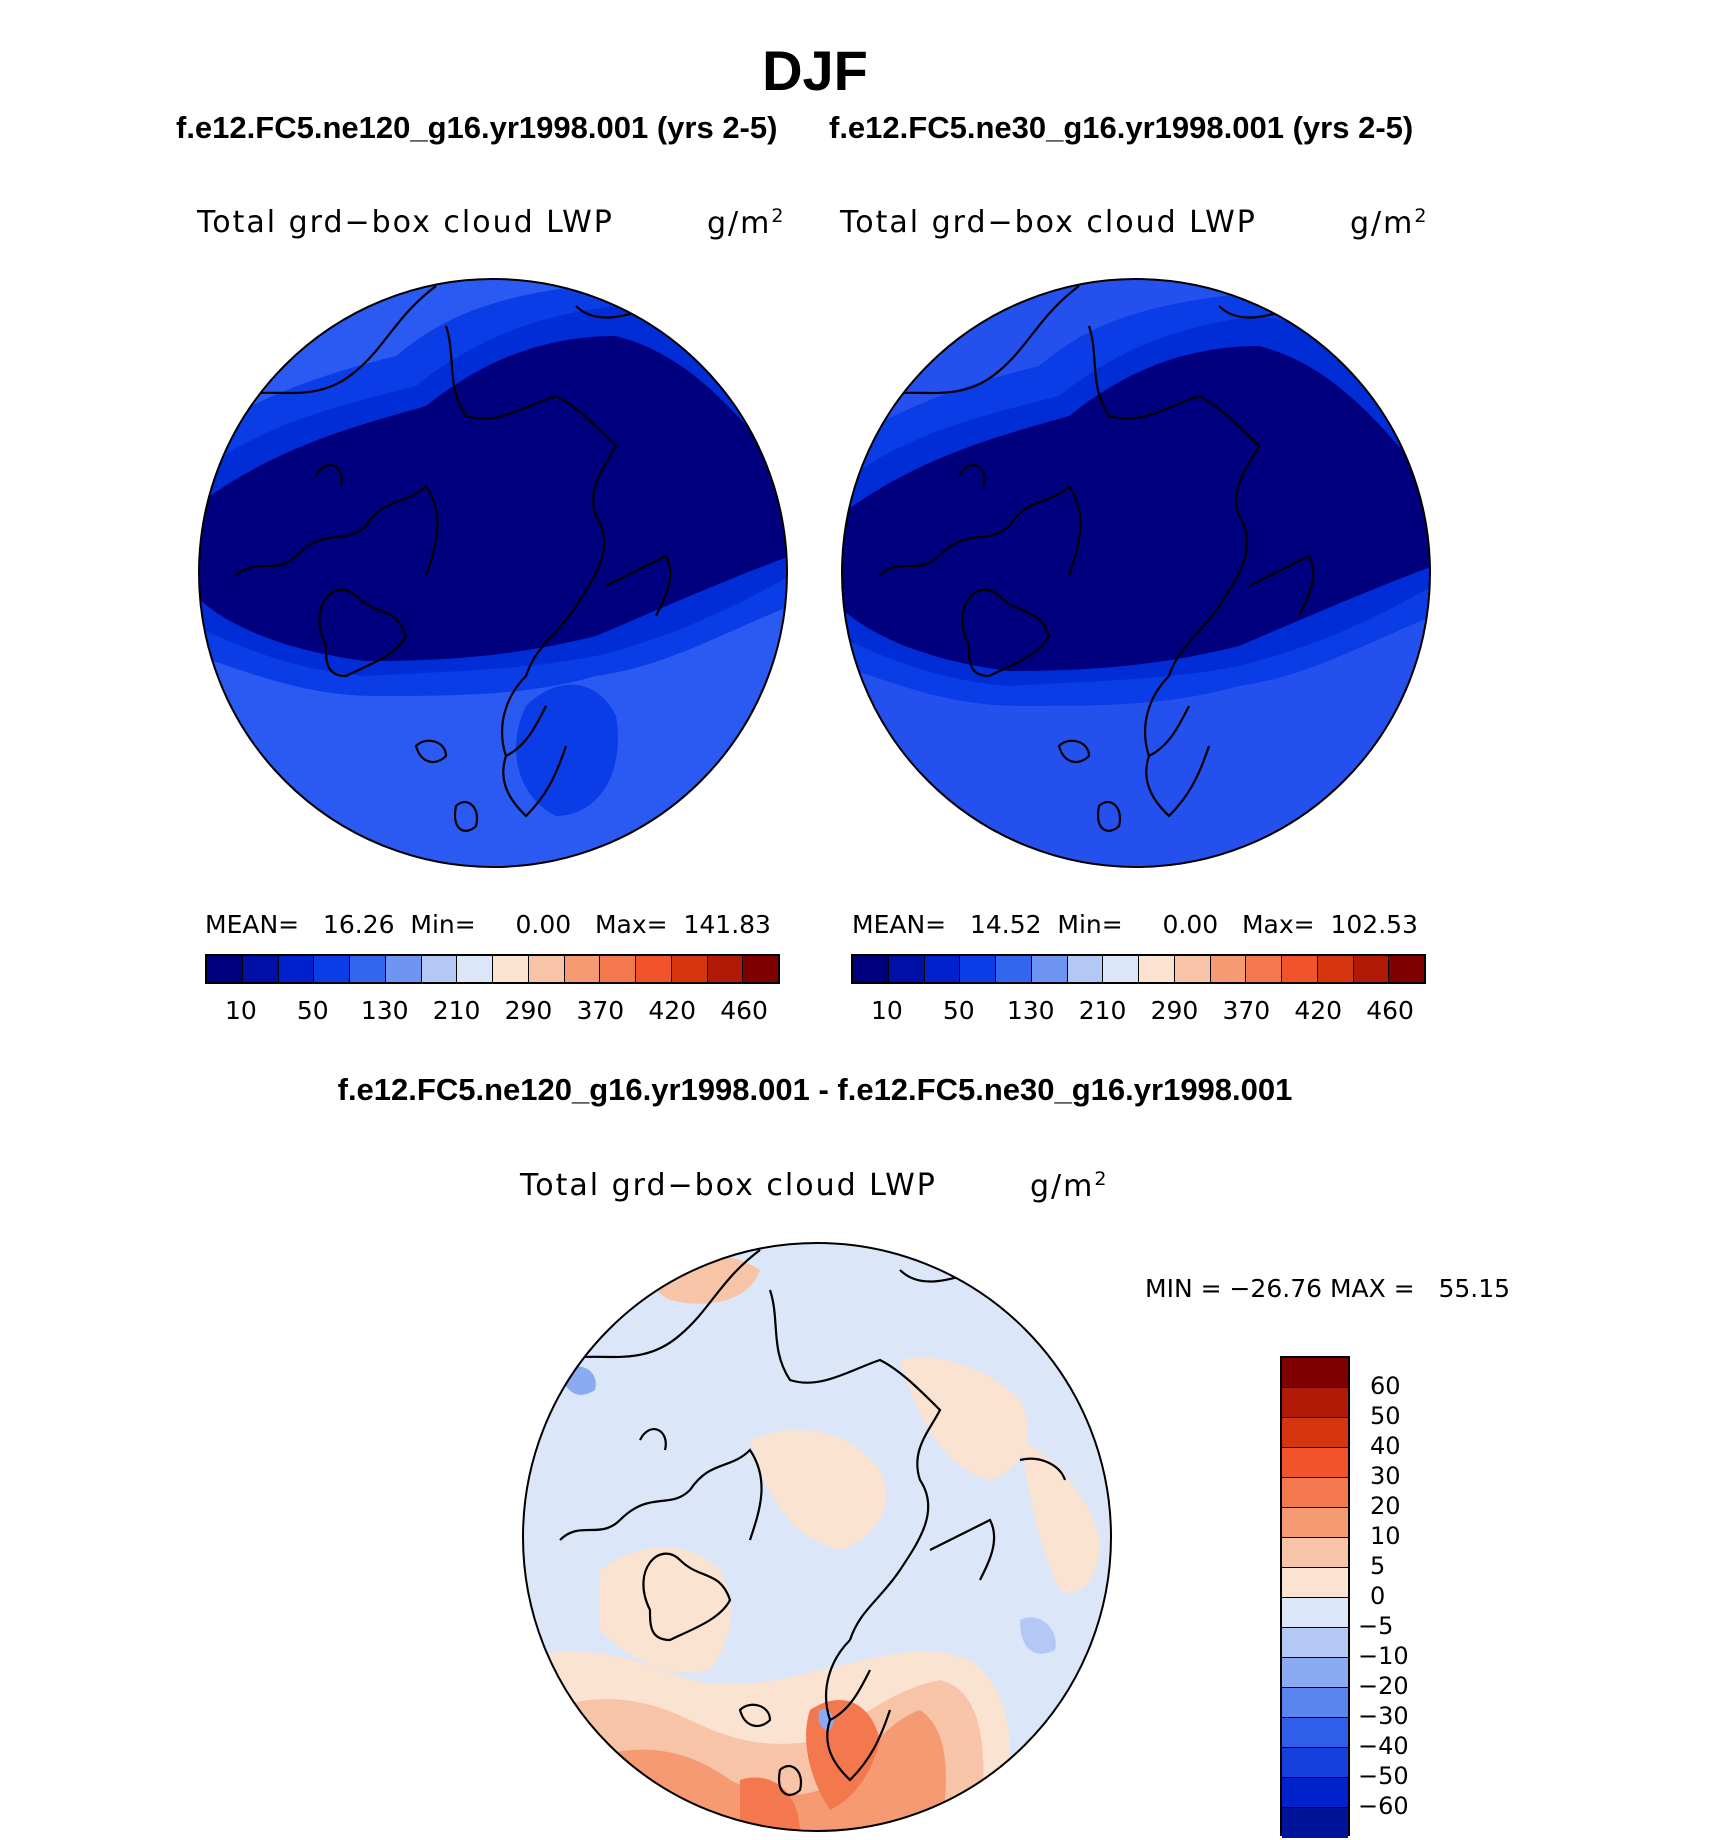 This screenshot has height=1840, width=1710. What do you see at coordinates (1378, 1566) in the screenshot?
I see `colorbar-tick-label: 5` at bounding box center [1378, 1566].